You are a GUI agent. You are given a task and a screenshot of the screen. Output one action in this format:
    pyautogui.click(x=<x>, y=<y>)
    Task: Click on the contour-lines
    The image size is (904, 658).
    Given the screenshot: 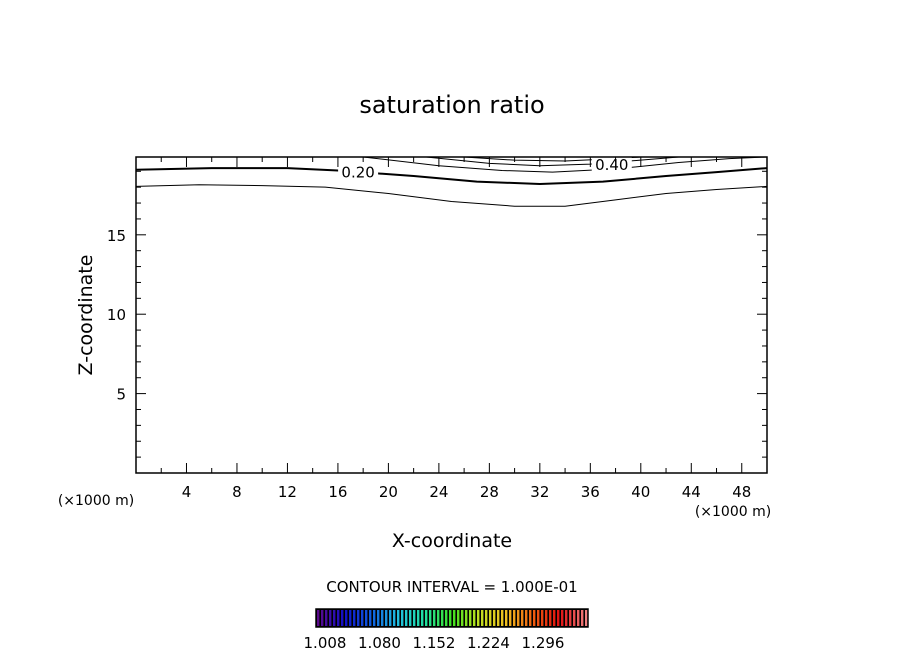 What is the action you would take?
    pyautogui.click(x=451, y=181)
    